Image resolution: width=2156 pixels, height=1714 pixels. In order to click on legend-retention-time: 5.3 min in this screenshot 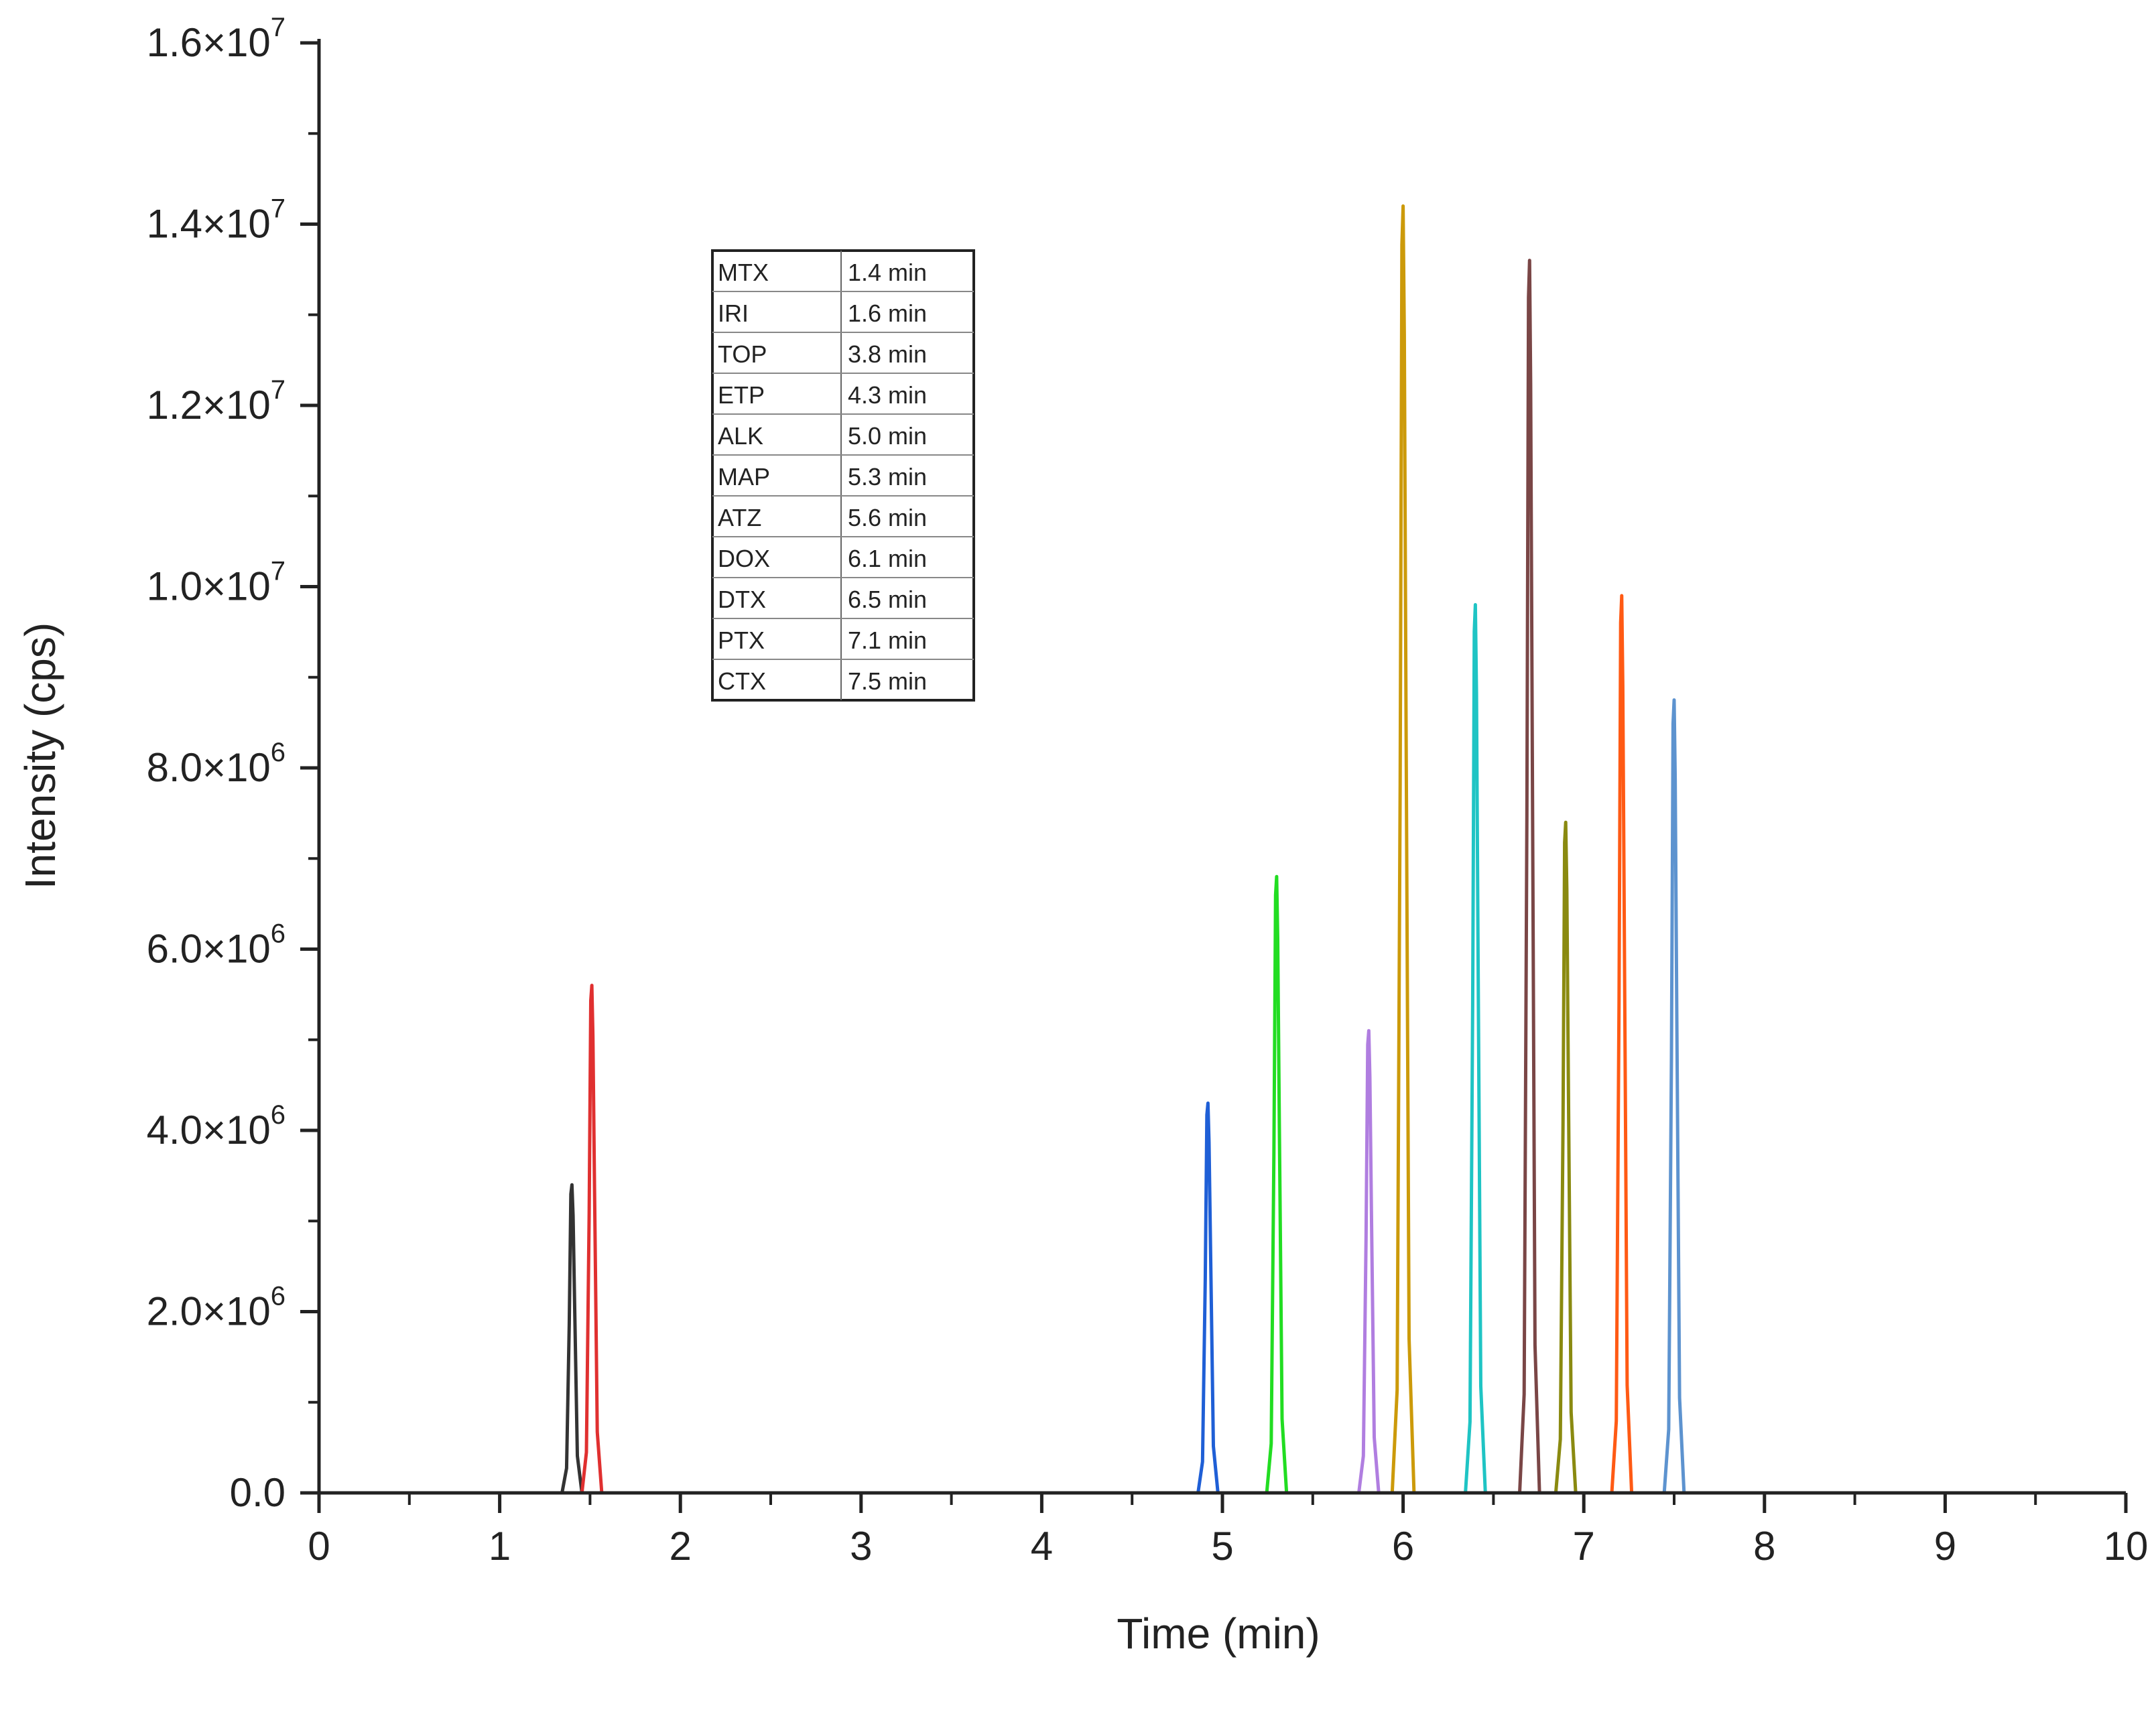, I will do `click(887, 477)`.